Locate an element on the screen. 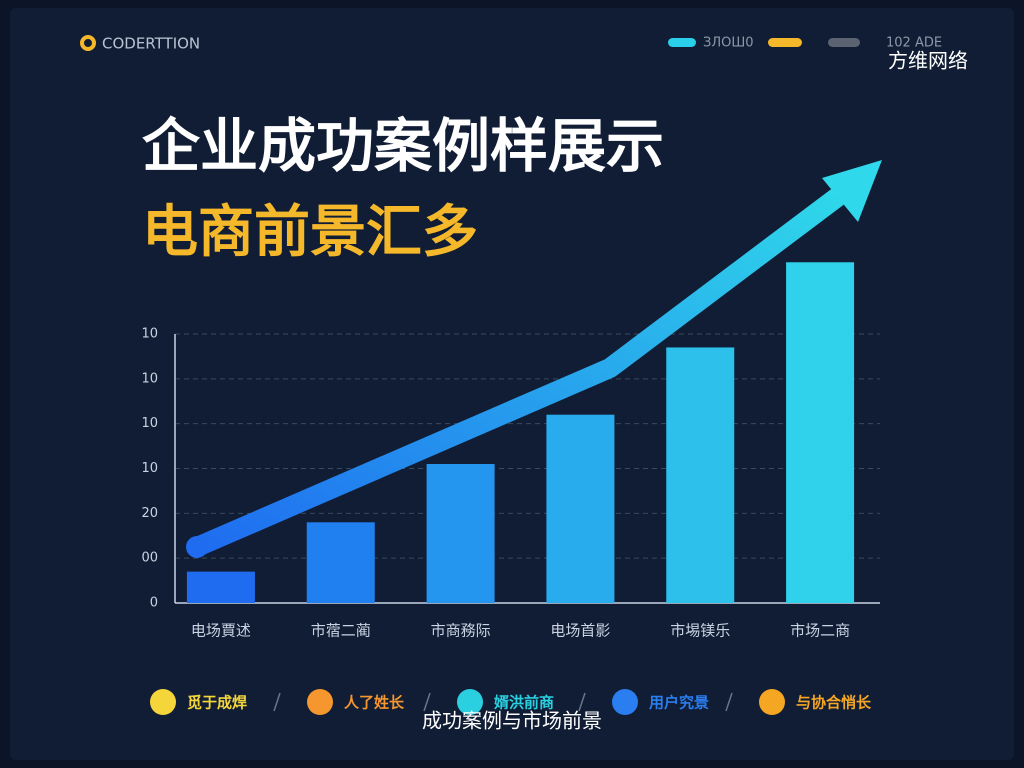  legend-label: 与协合悄长 is located at coordinates (834, 703).